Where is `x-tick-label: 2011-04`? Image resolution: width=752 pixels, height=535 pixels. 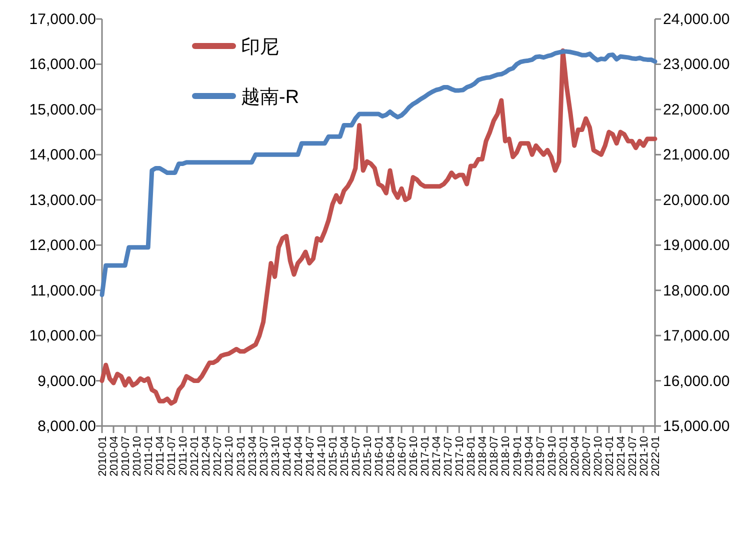
x-tick-label: 2011-04 is located at coordinates (160, 456).